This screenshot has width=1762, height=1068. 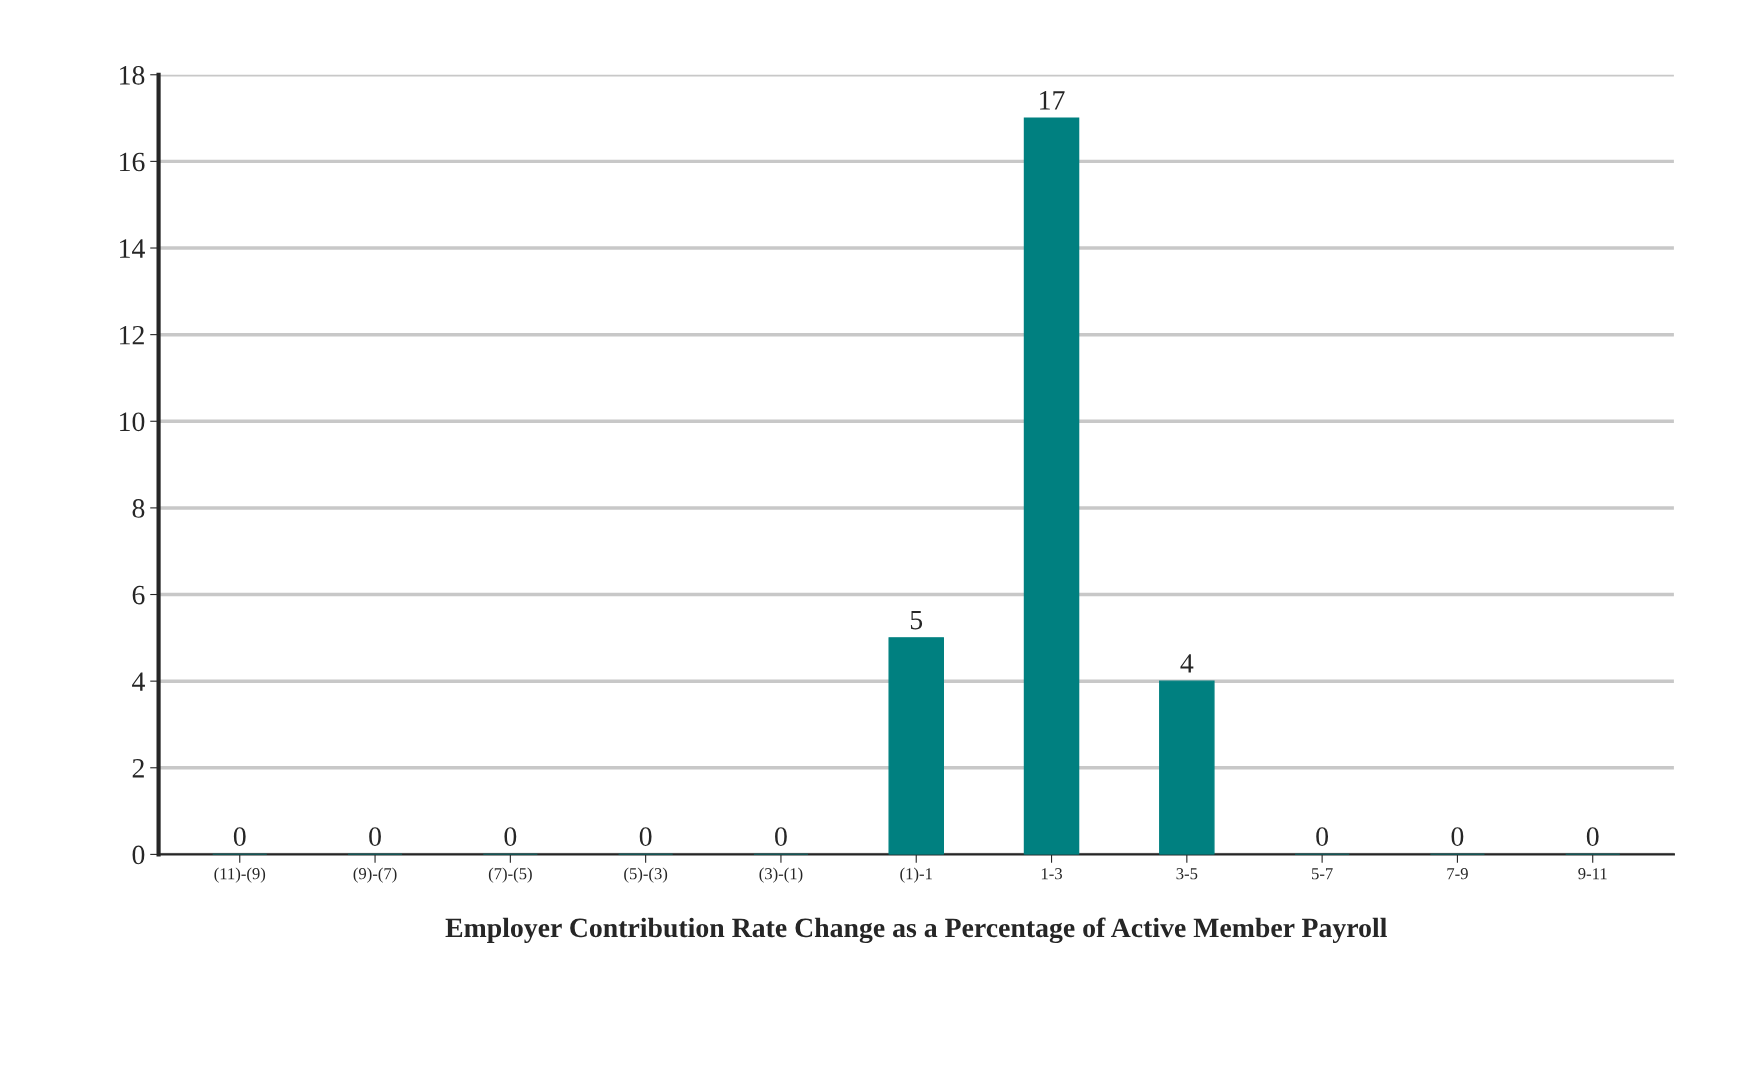 I want to click on data-label: 17, so click(x=1052, y=100).